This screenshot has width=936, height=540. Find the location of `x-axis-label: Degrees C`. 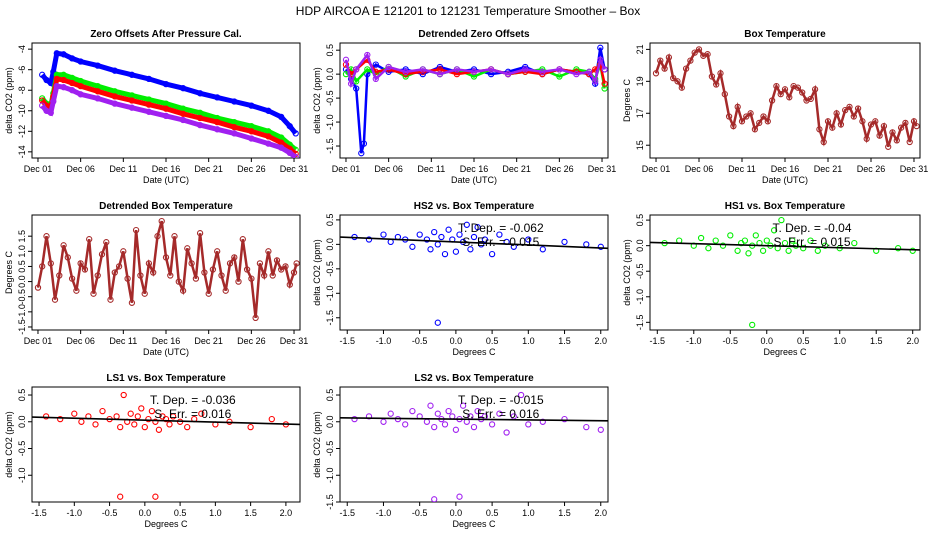

x-axis-label: Degrees C is located at coordinates (474, 524).